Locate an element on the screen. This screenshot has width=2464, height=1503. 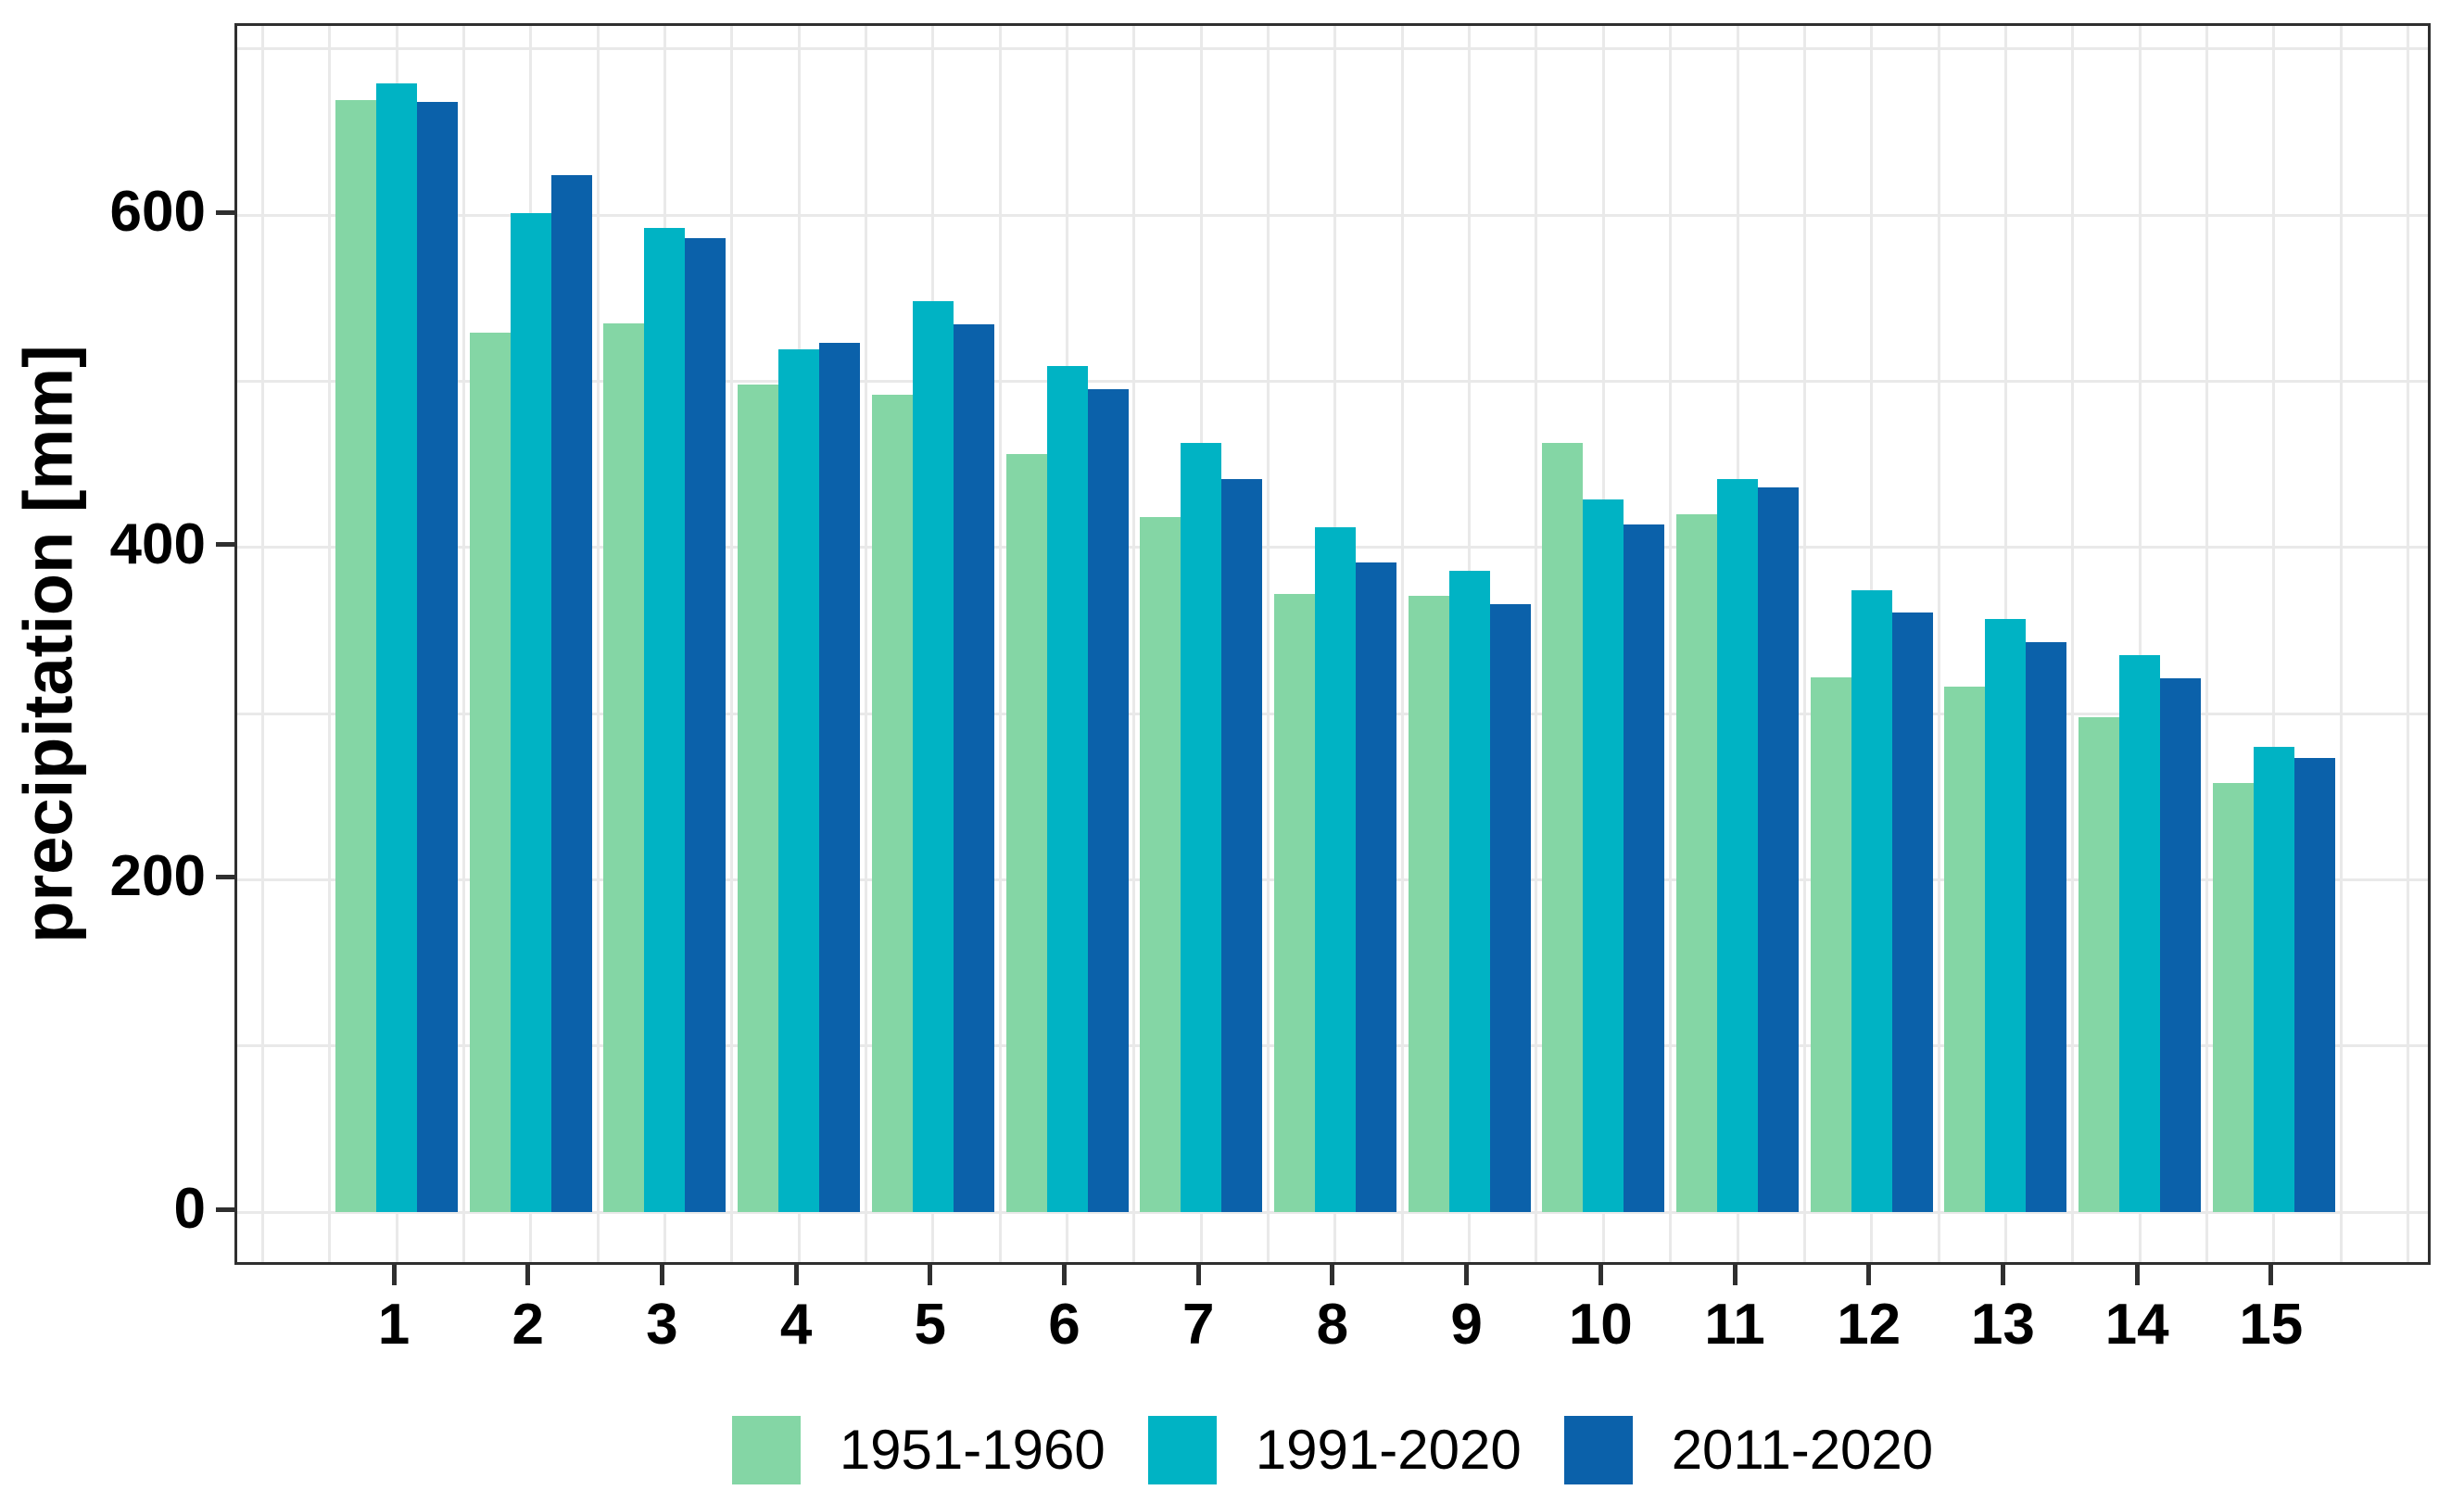
bar-1991-2020-cat14 is located at coordinates (2140, 934).